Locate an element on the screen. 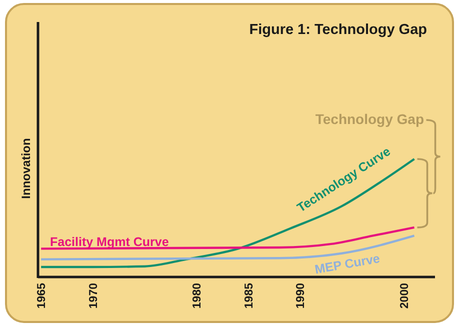 This screenshot has height=331, width=460. x-tick-label: 1980 is located at coordinates (198, 296).